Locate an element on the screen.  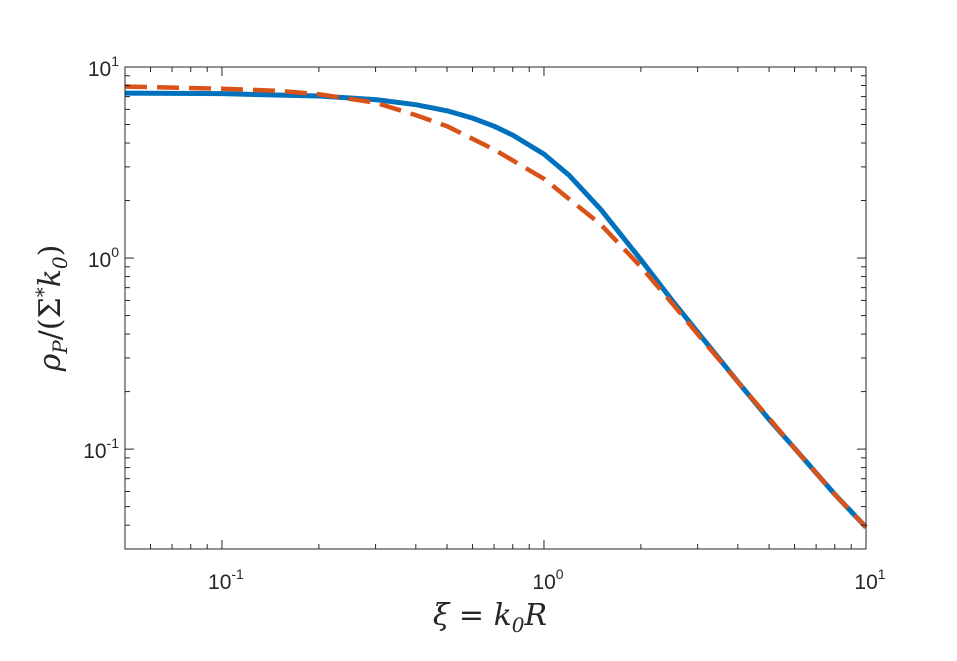
y-tick-label: 10⁻¹ is located at coordinates (101, 449).